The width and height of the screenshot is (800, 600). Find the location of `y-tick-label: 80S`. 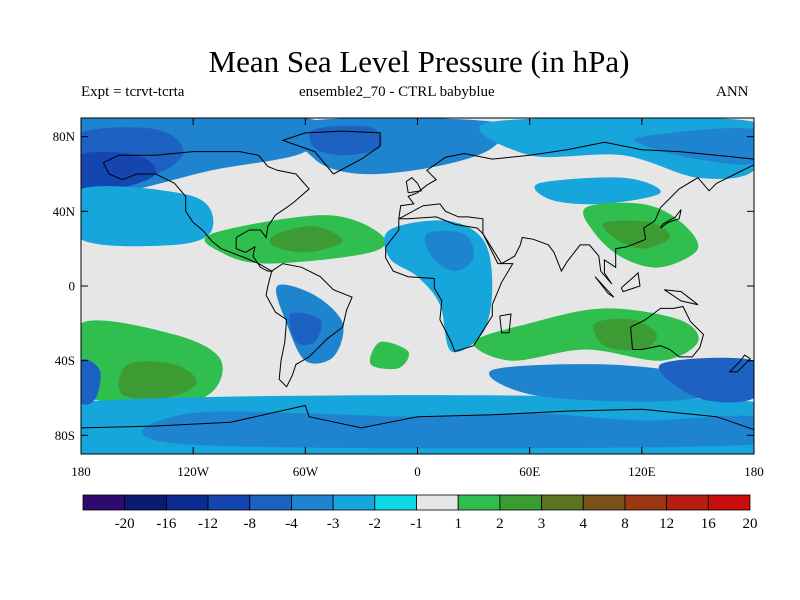

y-tick-label: 80S is located at coordinates (65, 435).